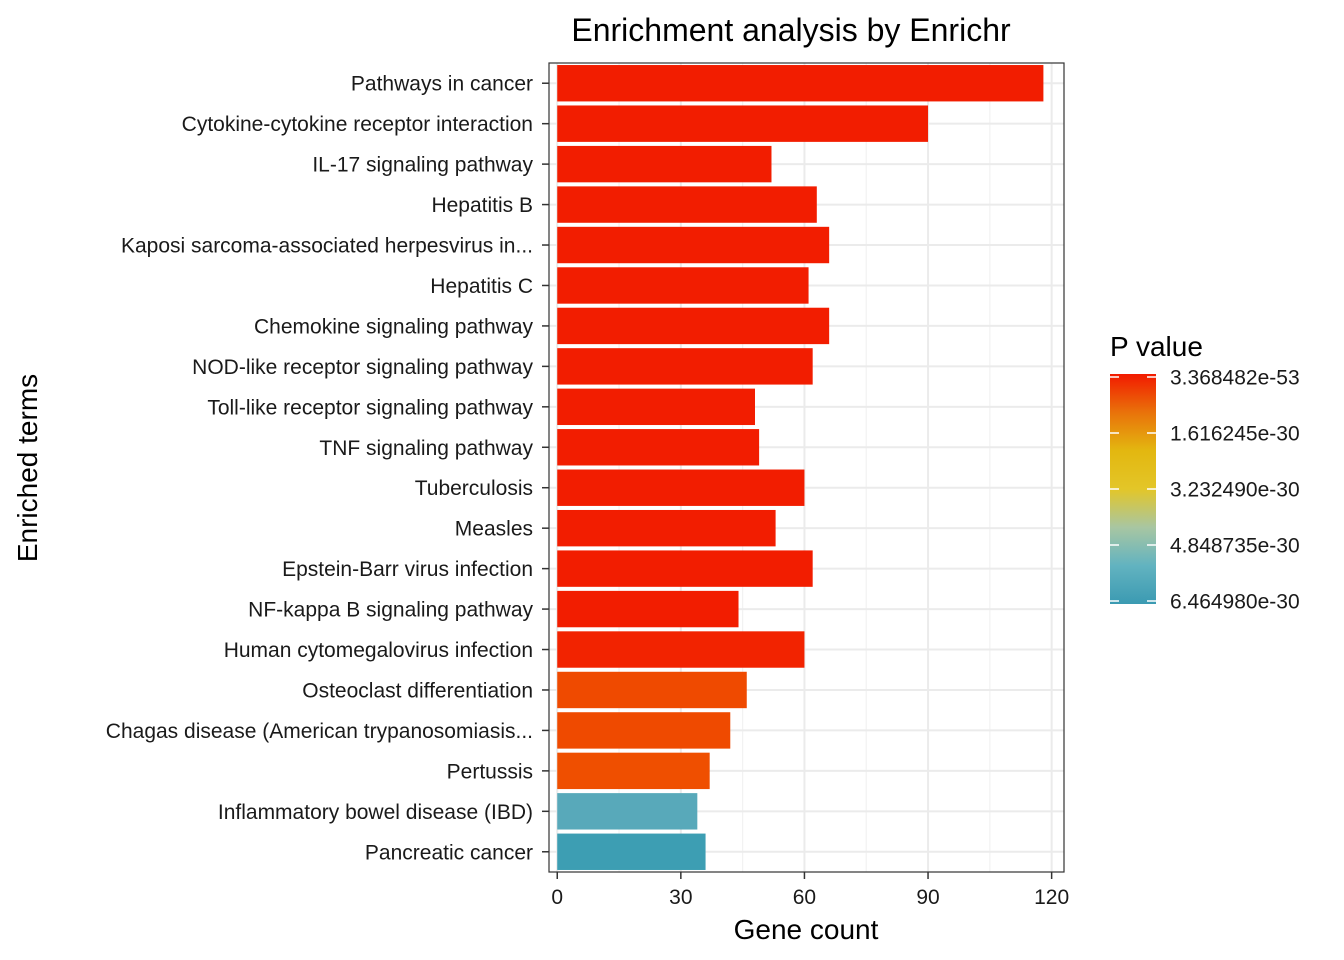 The width and height of the screenshot is (1344, 960). What do you see at coordinates (494, 529) in the screenshot?
I see `y-tick-label: Measles` at bounding box center [494, 529].